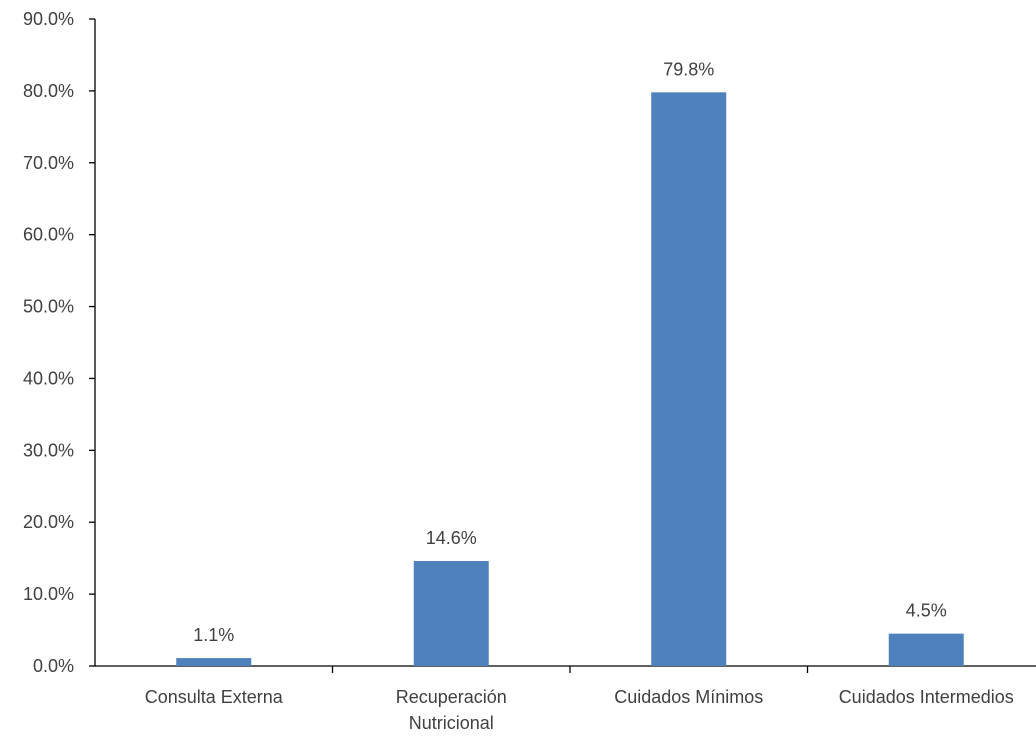  What do you see at coordinates (48, 235) in the screenshot?
I see `y-tick-label: 60.0%` at bounding box center [48, 235].